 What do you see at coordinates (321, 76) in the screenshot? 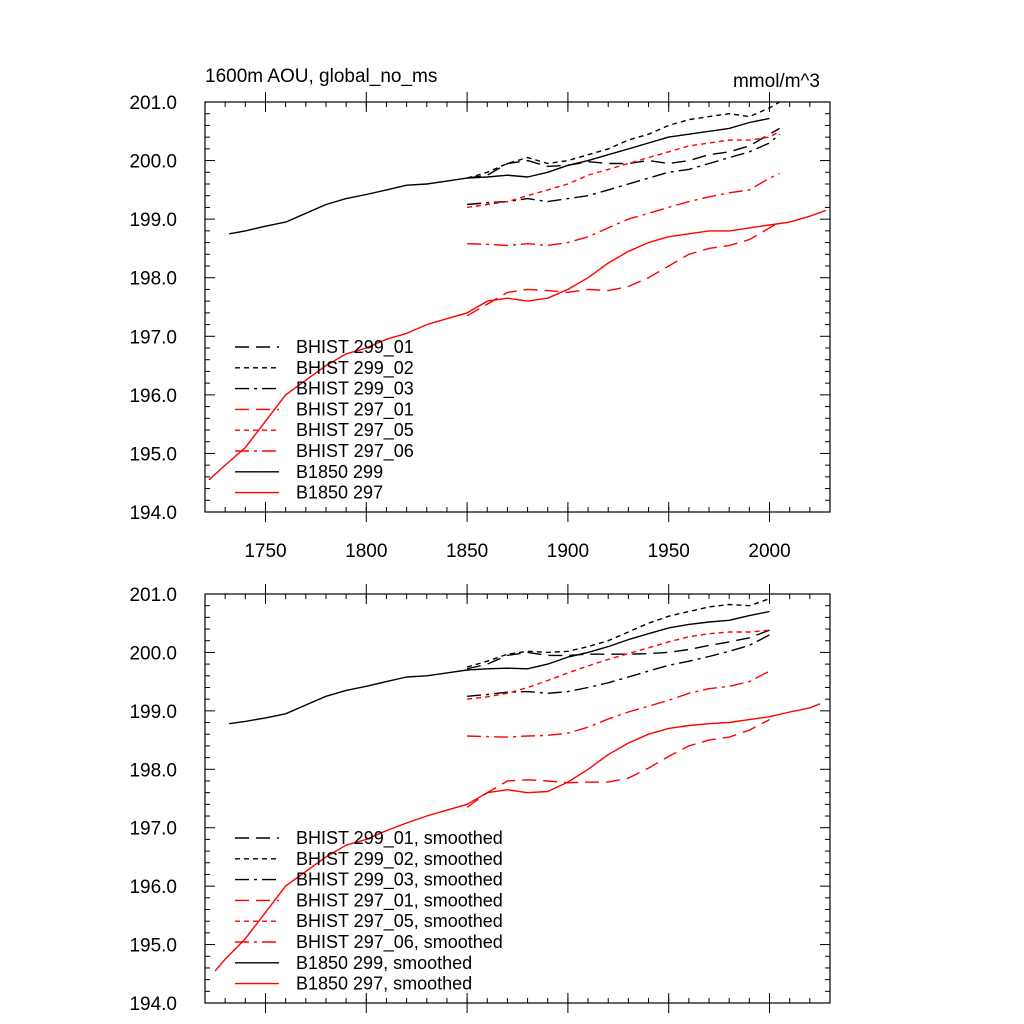
I see `chart-title: 1600m AOU, global_no_ms` at bounding box center [321, 76].